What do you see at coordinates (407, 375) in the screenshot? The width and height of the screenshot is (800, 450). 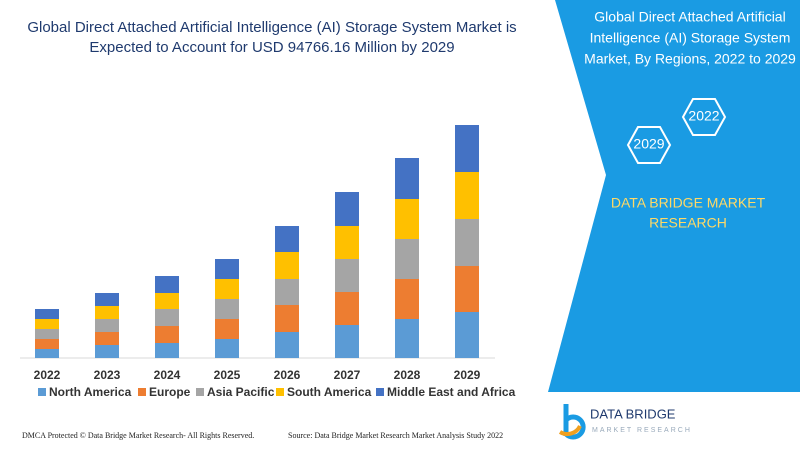 I see `x-tick-label: 2028` at bounding box center [407, 375].